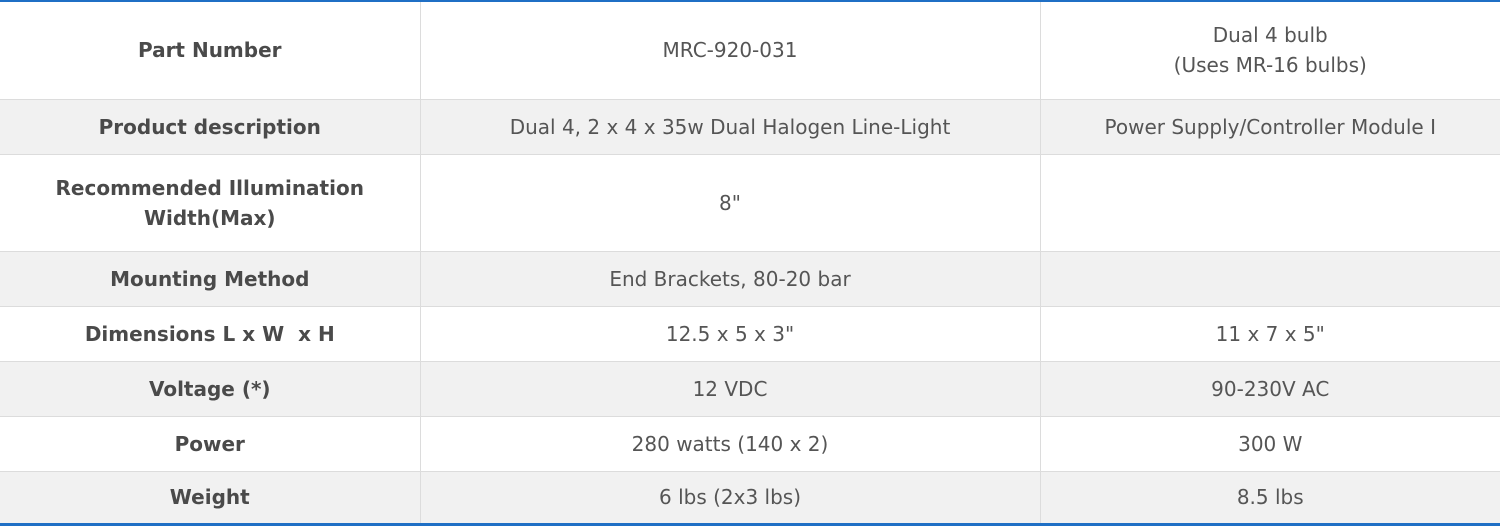  Describe the element at coordinates (730, 443) in the screenshot. I see `row-value-light: 280 watts (140 x 2)` at that location.